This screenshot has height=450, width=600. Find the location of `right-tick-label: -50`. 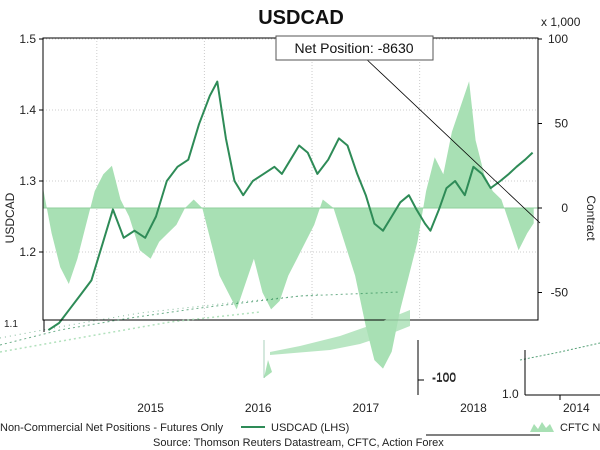

right-tick-label: -50 is located at coordinates (560, 293).